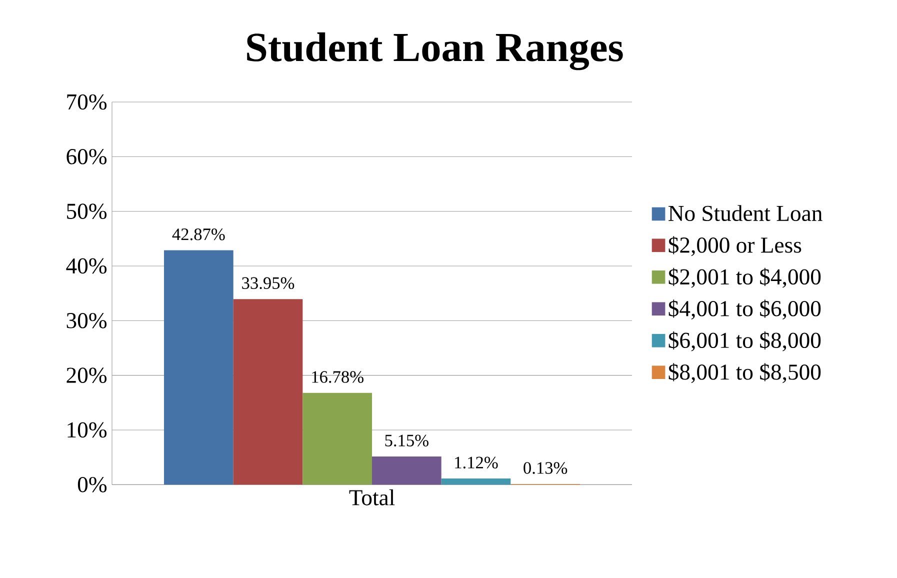  I want to click on y-tick-label: 0%, so click(92, 484).